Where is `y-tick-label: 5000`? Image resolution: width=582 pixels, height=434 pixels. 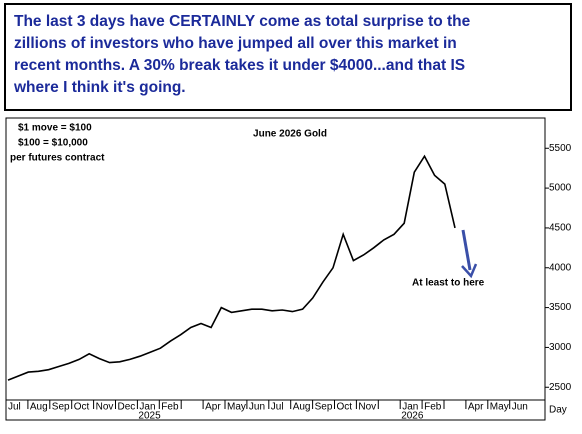
y-tick-label: 5000 is located at coordinates (560, 188).